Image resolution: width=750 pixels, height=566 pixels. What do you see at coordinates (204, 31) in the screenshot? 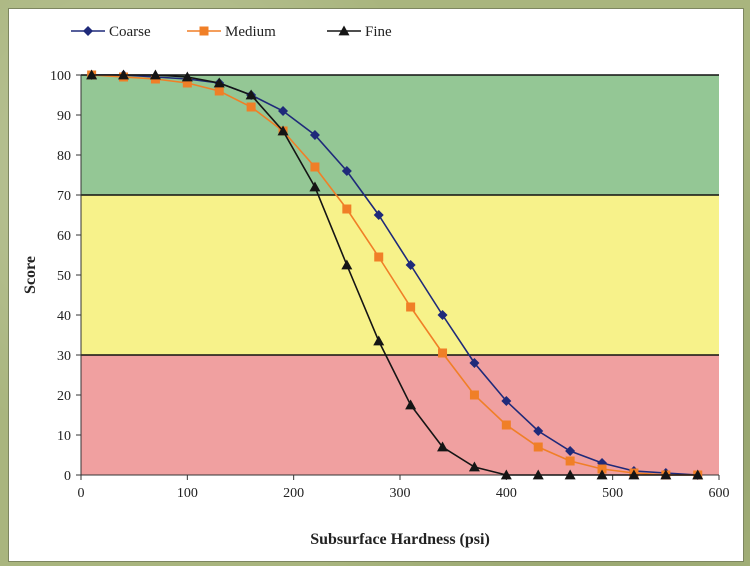
I see `legend-marker-medium` at bounding box center [204, 31].